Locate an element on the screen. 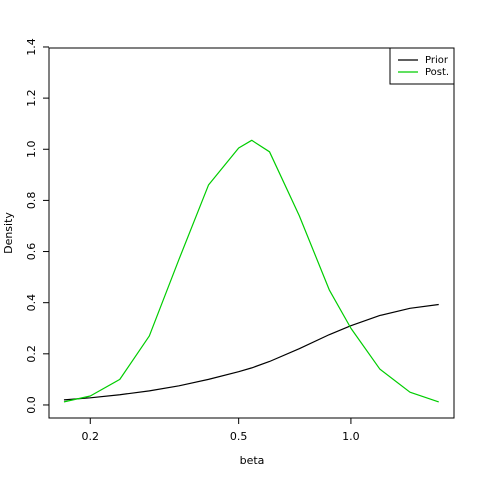 This screenshot has width=480, height=484. y-tick-label: 0.6 is located at coordinates (31, 252).